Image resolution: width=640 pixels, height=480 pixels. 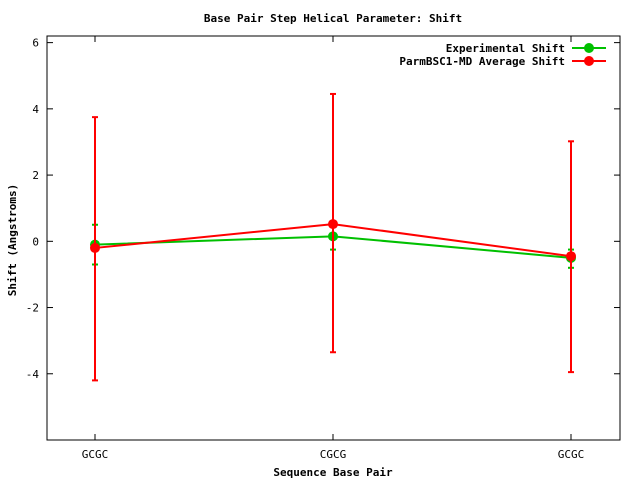 What do you see at coordinates (482, 61) in the screenshot?
I see `legend-label: ParmBSC1-MD Average Shift` at bounding box center [482, 61].